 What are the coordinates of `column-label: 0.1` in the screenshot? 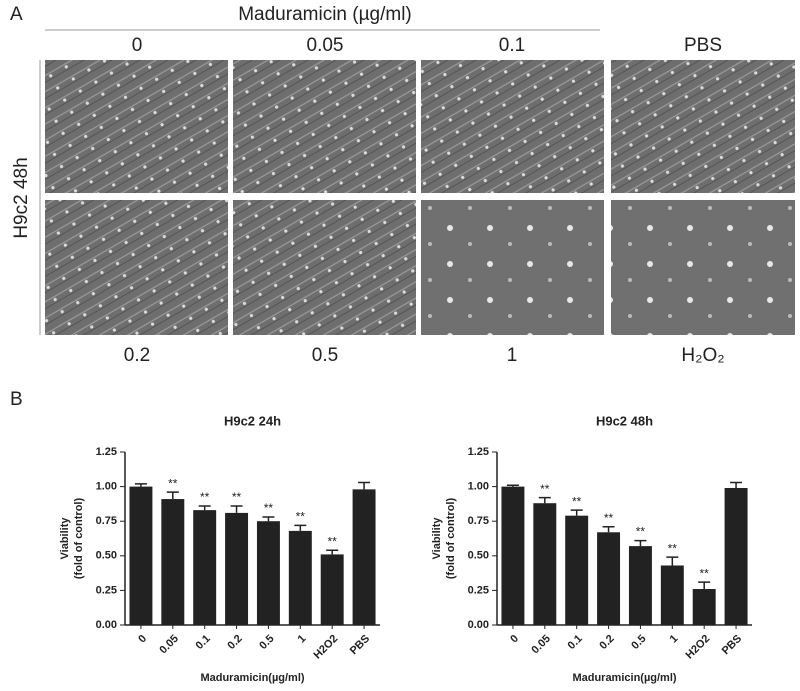 It's located at (512, 45).